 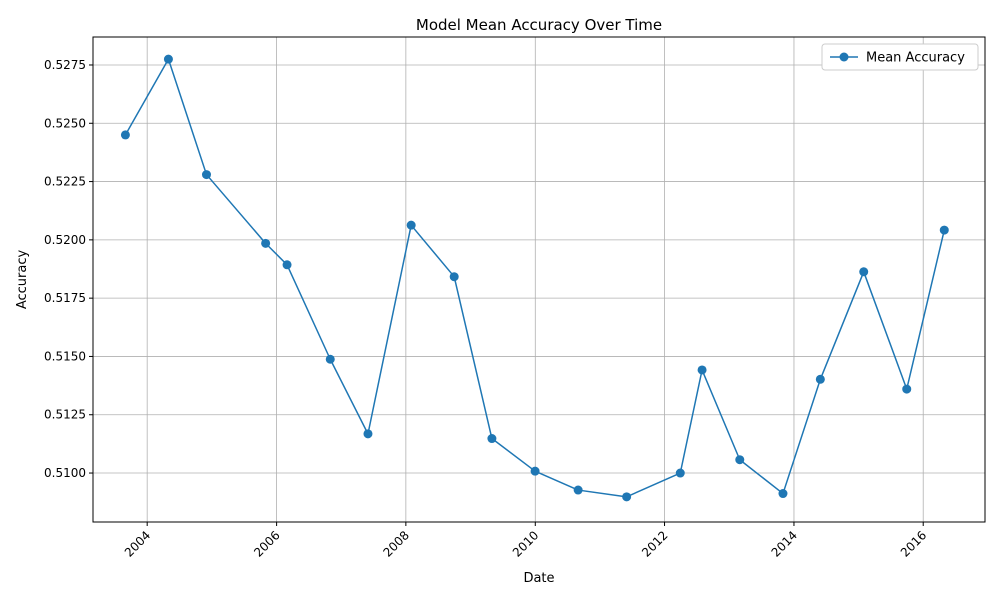 What do you see at coordinates (65, 123) in the screenshot?
I see `y-tick-label: 0.5250` at bounding box center [65, 123].